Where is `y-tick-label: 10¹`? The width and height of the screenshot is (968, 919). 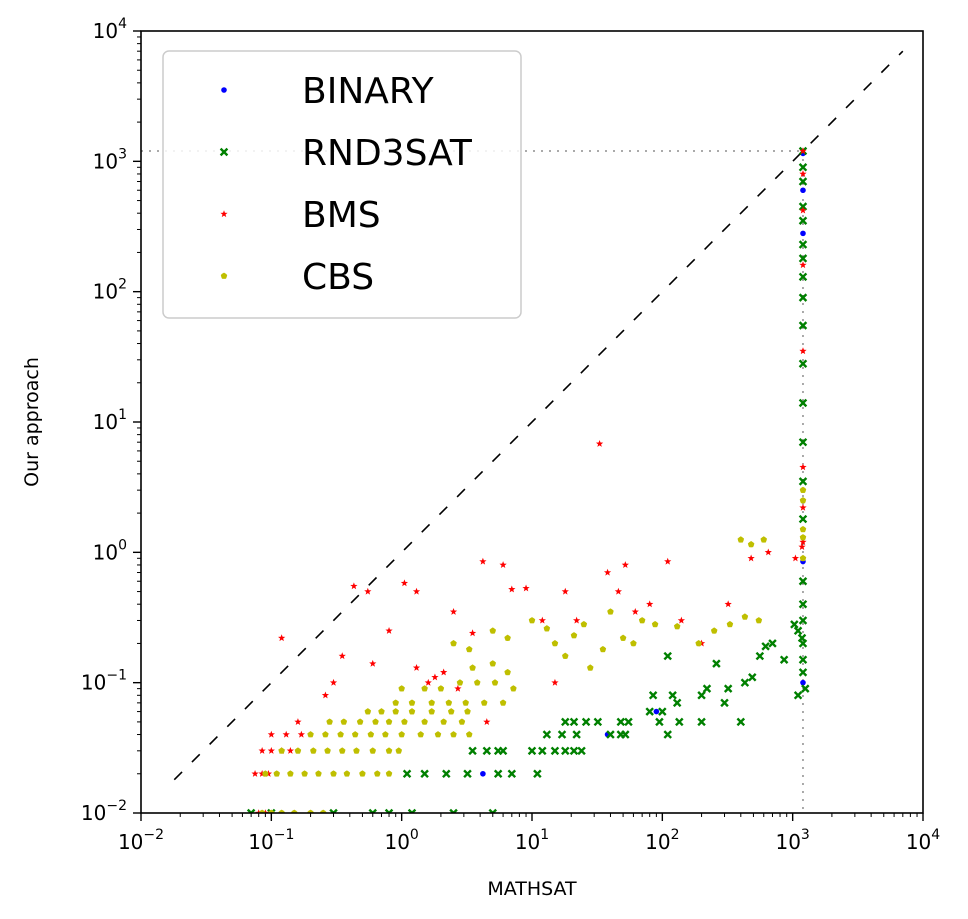
y-tick-label: 10¹ is located at coordinates (110, 420).